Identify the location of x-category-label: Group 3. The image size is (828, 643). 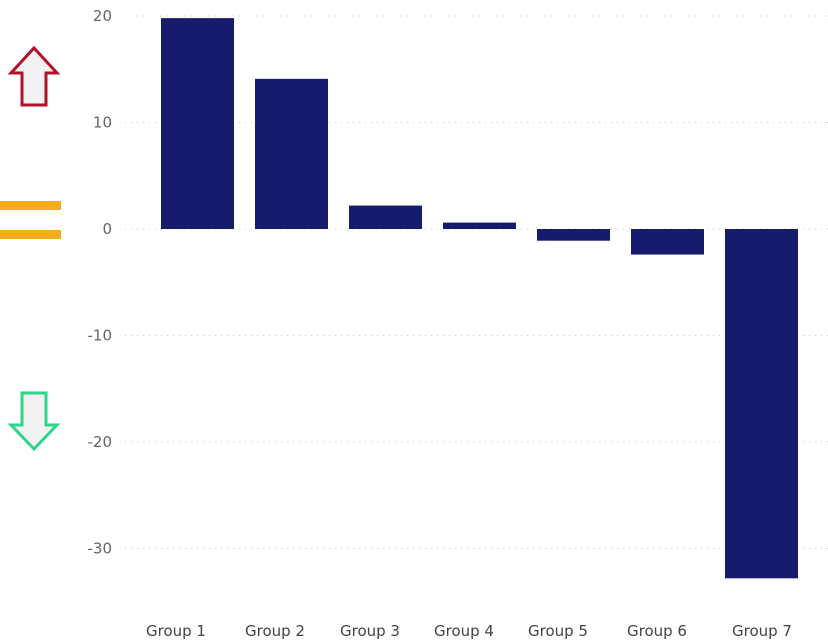
(370, 631).